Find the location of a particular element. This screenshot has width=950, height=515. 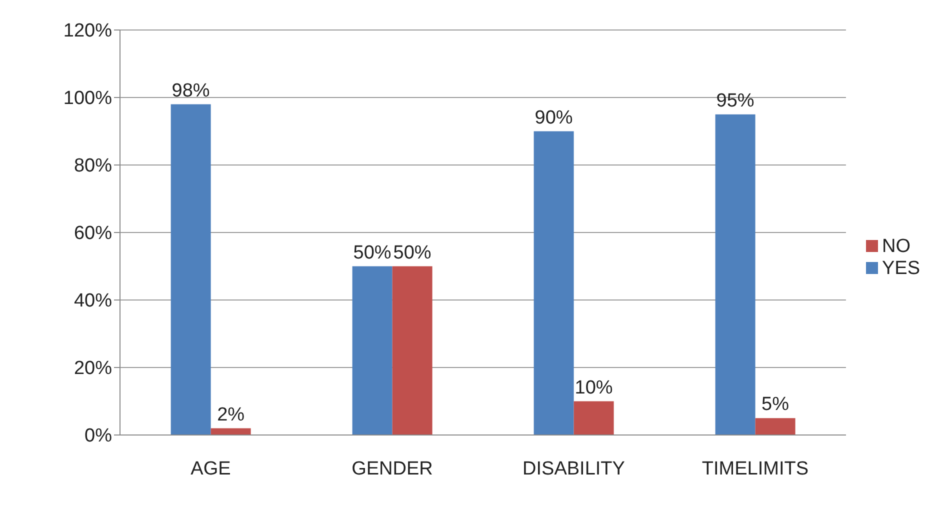

y-tick-label: 120% is located at coordinates (87, 31).